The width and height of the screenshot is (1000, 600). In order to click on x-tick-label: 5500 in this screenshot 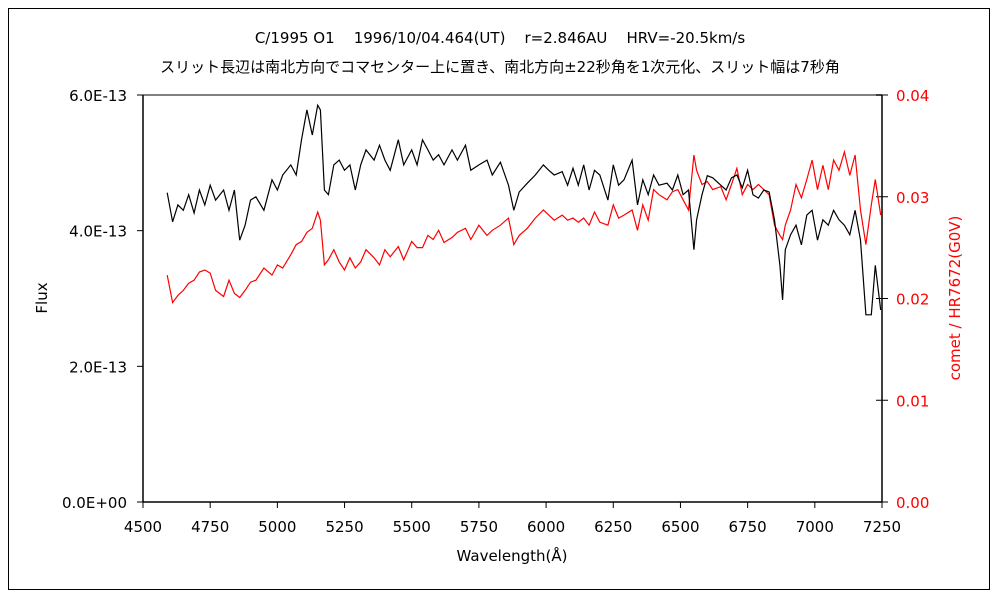, I will do `click(412, 527)`.